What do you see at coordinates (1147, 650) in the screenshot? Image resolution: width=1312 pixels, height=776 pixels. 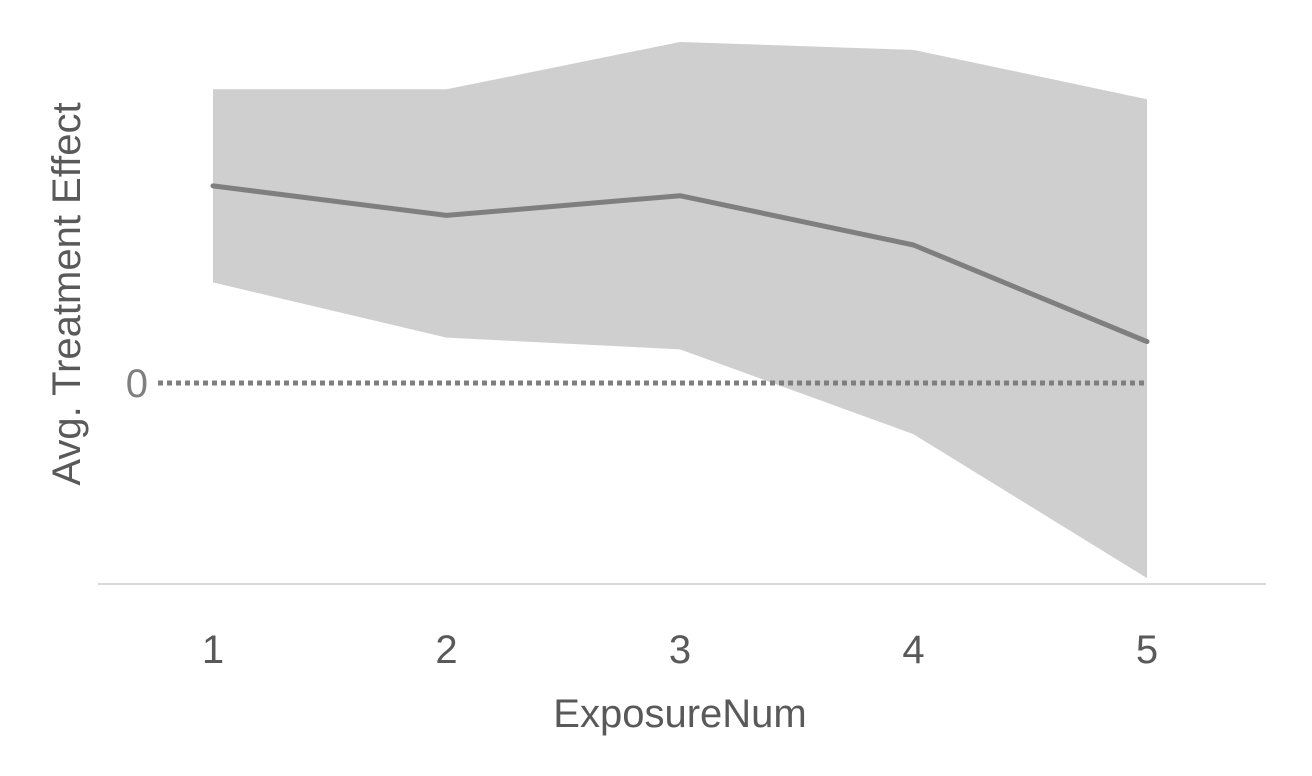 I see `x-tick-label: 5` at bounding box center [1147, 650].